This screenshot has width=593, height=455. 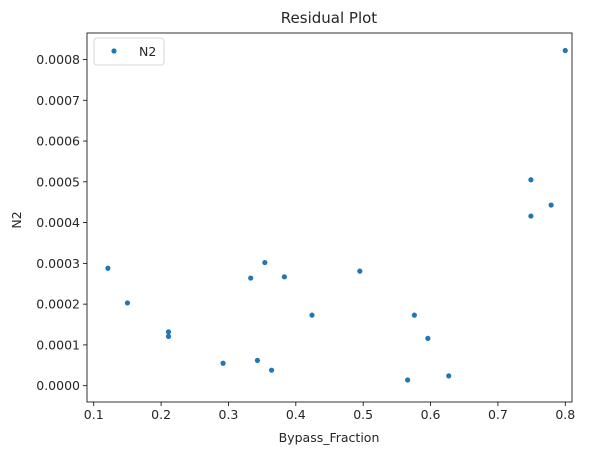 What do you see at coordinates (58, 141) in the screenshot?
I see `y-tick-label: 0.0006` at bounding box center [58, 141].